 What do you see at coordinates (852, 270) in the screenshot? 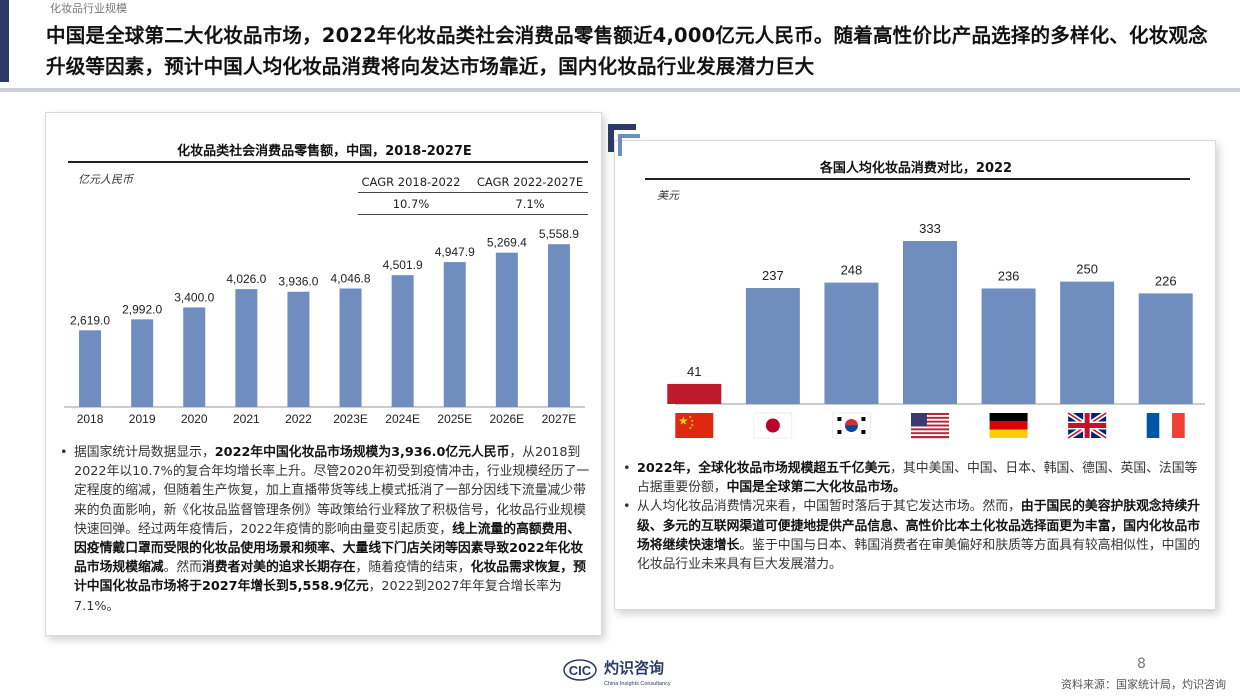
I see `bar-value-label: 248` at bounding box center [852, 270].